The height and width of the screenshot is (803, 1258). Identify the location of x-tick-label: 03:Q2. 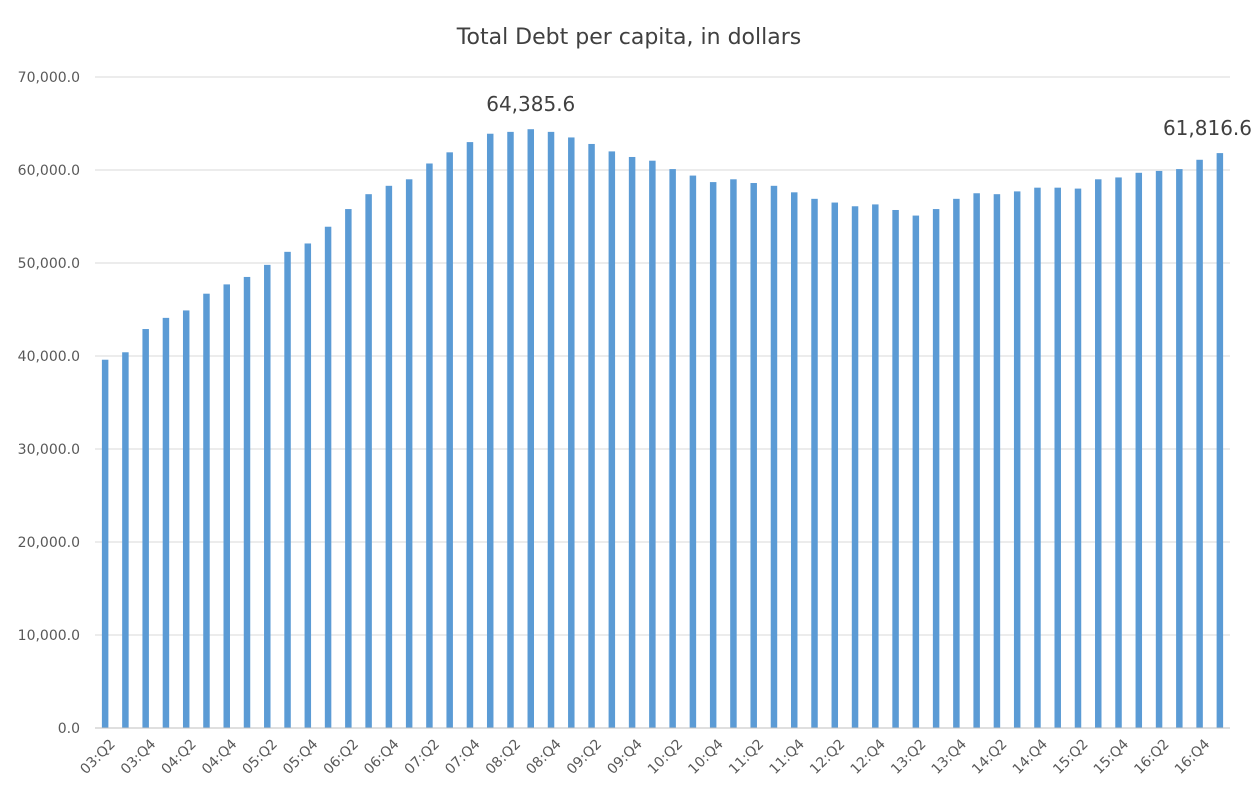
(97, 756).